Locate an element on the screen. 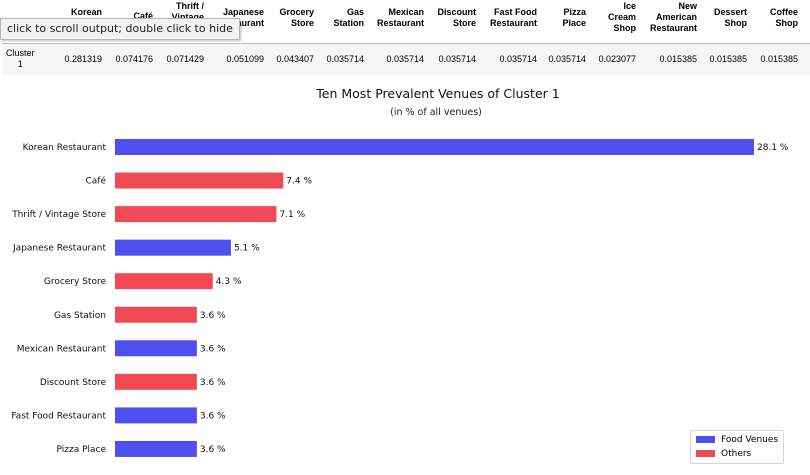 This screenshot has width=810, height=475. column-header: Dessert Shop is located at coordinates (730, 17).